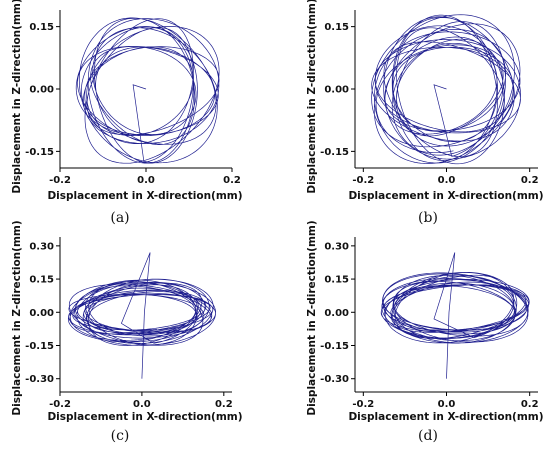  Describe the element at coordinates (119, 218) in the screenshot. I see `panel-label: (a)` at that location.